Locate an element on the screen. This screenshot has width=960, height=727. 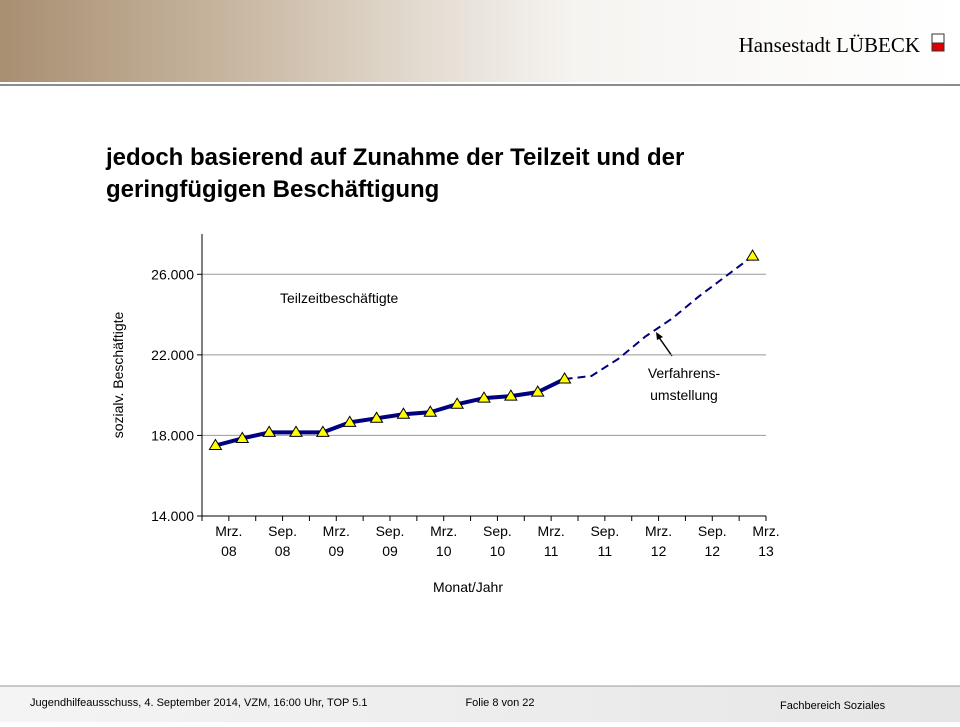
y-axis-label: sozialv. Beschäftigte is located at coordinates (118, 375).